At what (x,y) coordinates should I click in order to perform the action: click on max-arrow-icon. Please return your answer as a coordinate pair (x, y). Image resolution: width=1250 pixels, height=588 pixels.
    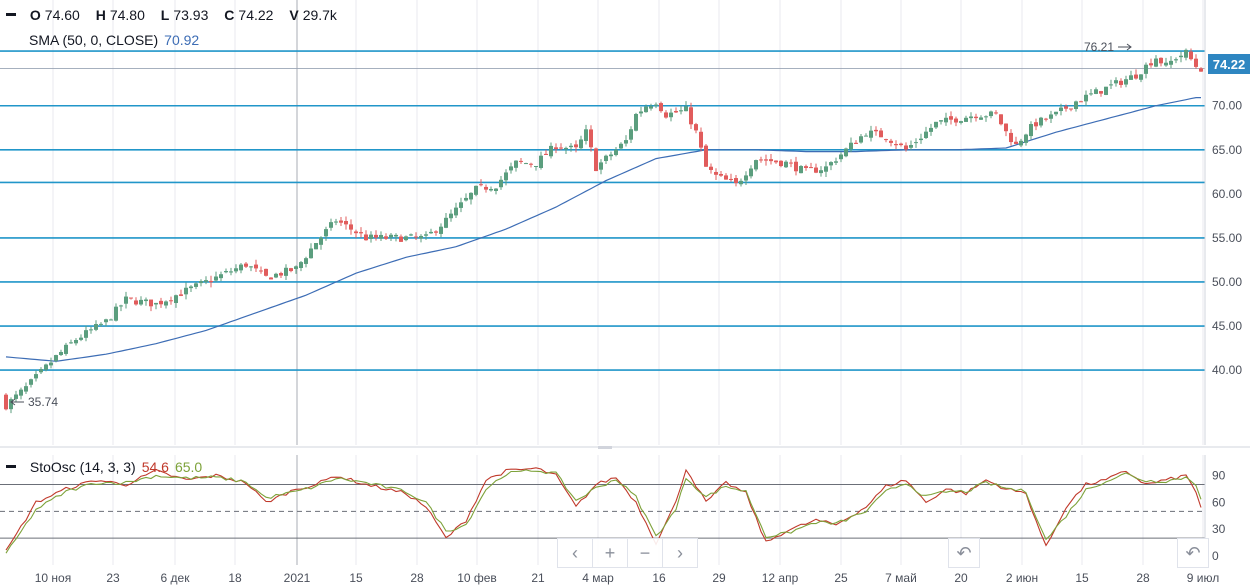
    Looking at the image, I should click on (1125, 47).